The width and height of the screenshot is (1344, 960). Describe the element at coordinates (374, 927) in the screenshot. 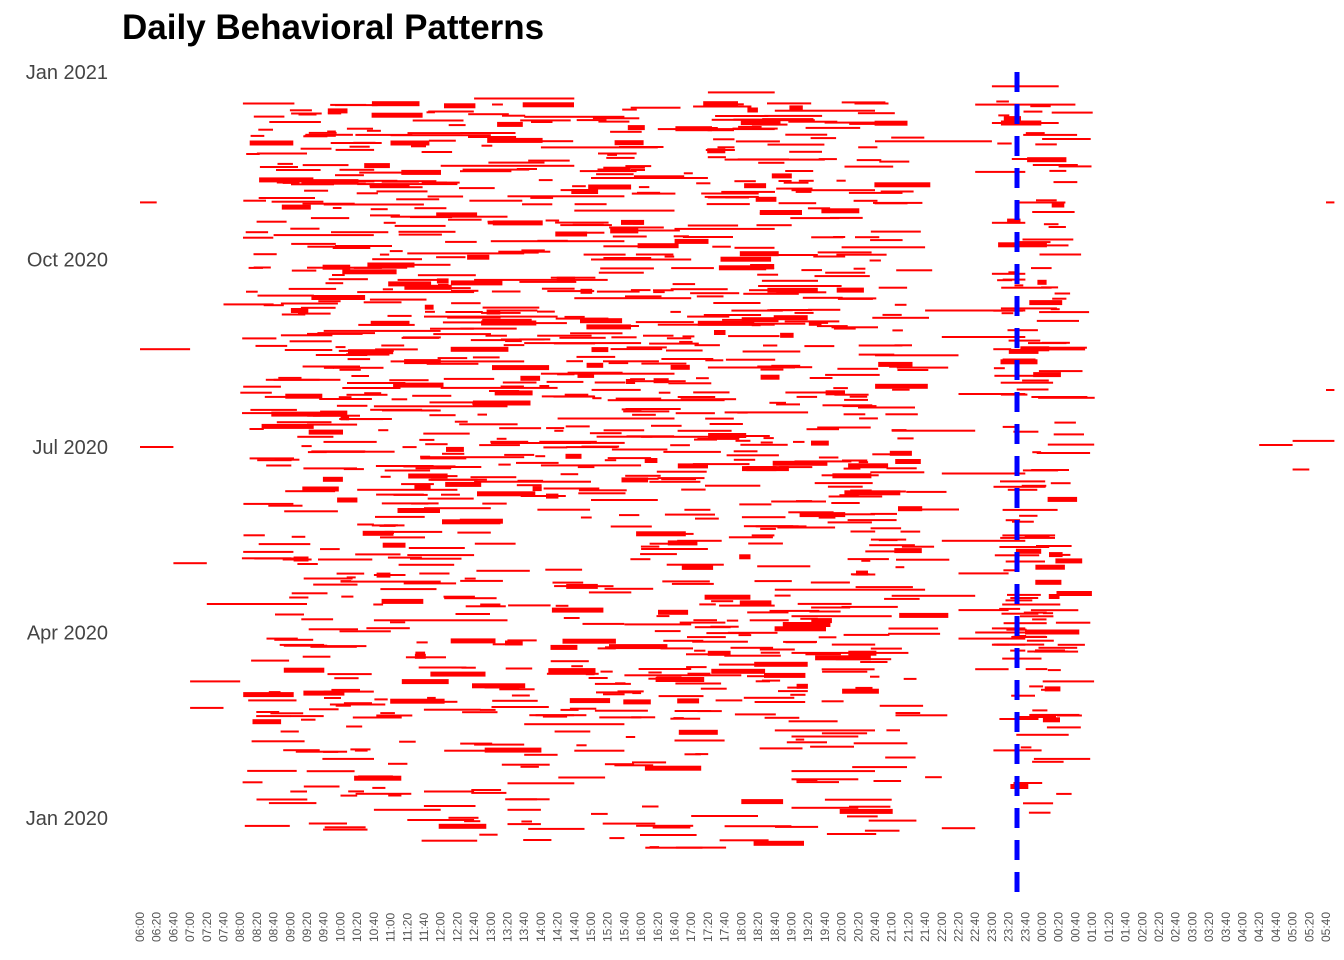

I see `x-tick-label: 10:40` at that location.